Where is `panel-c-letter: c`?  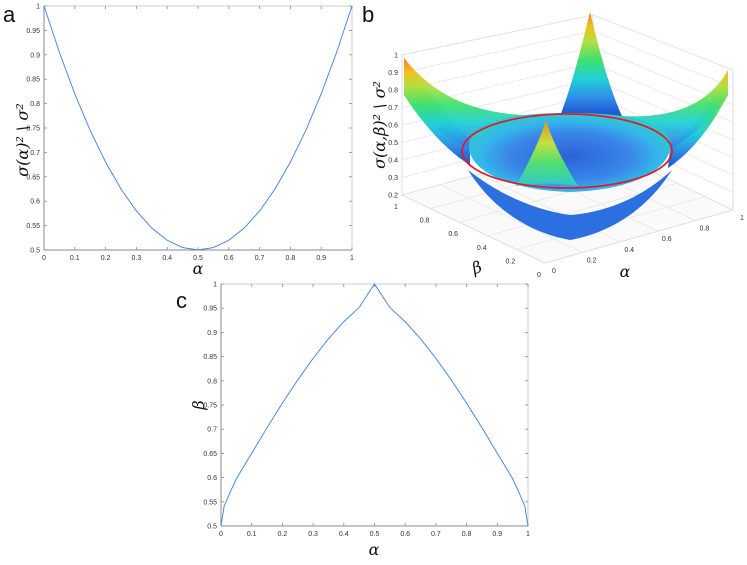
panel-c-letter: c is located at coordinates (181, 300).